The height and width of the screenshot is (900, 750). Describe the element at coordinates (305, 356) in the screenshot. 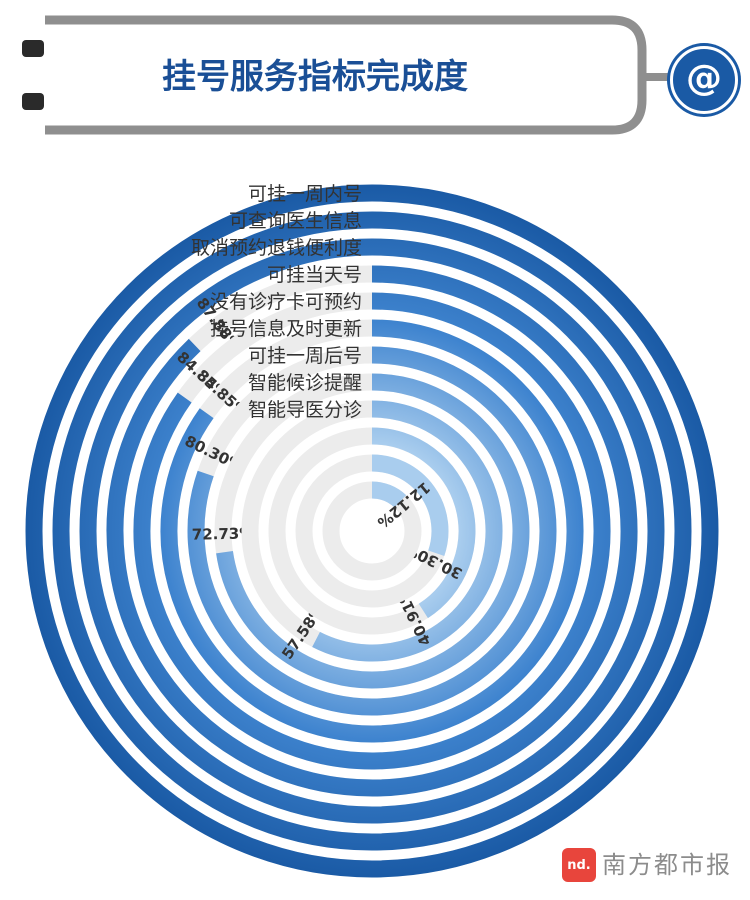

I see `category-label: 可挂一周后号` at that location.